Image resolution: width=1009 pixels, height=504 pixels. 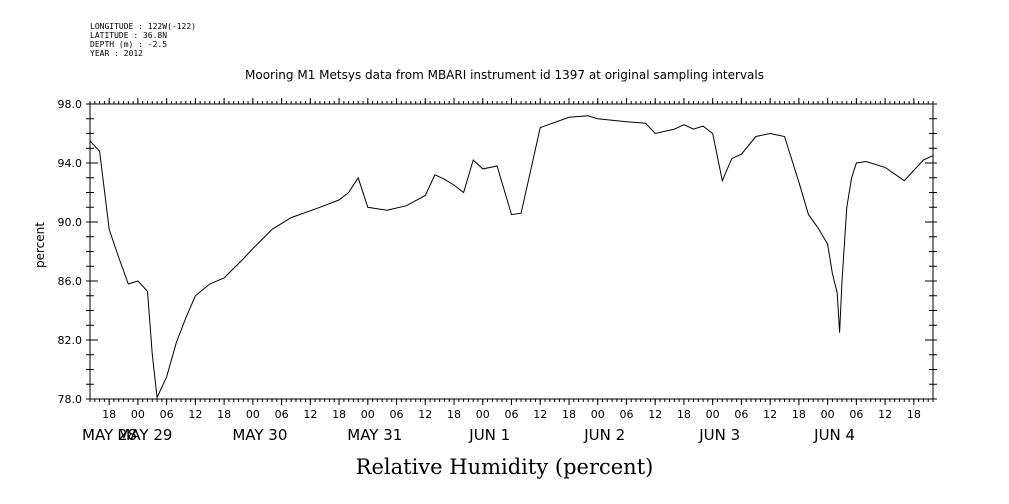 What do you see at coordinates (259, 435) in the screenshot?
I see `x-day-label: MAY 30` at bounding box center [259, 435].